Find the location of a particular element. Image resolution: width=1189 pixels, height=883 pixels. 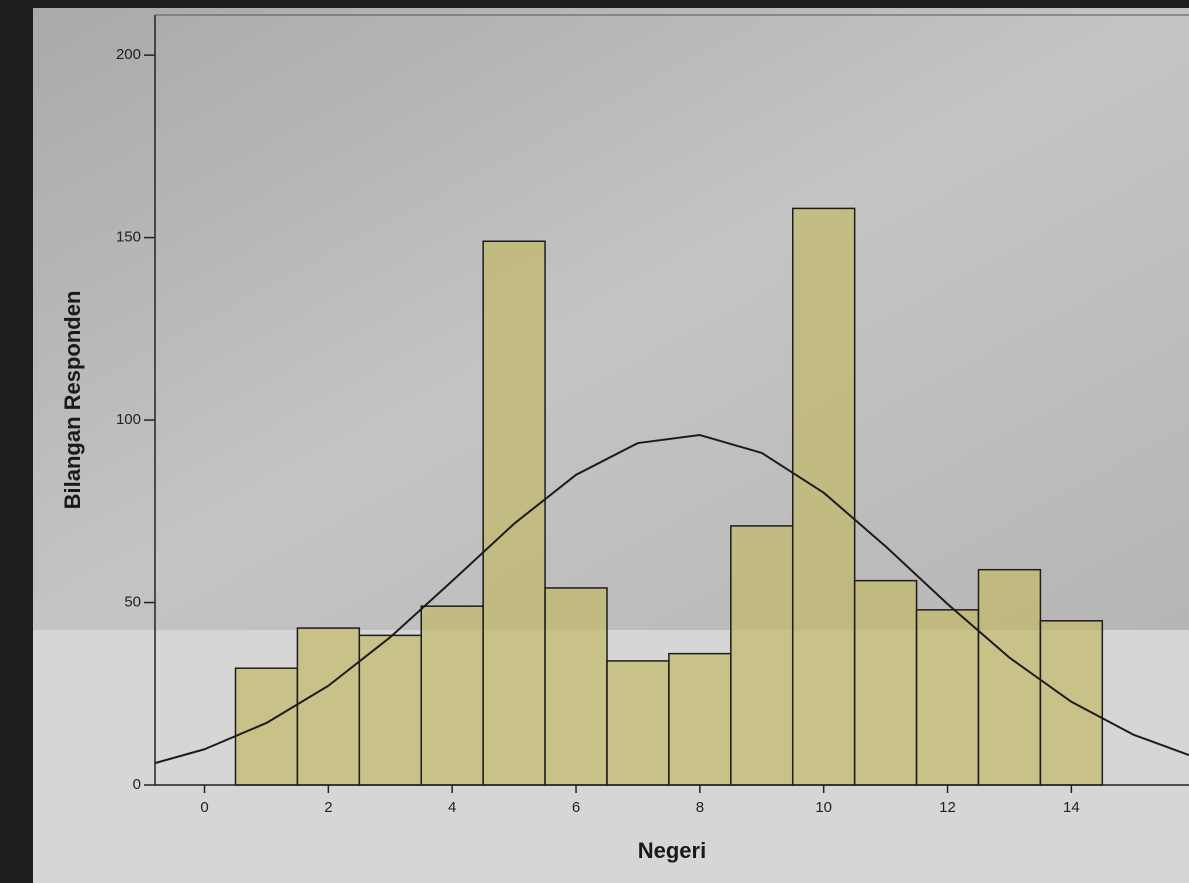

x-tick-label: 14 is located at coordinates (1071, 807).